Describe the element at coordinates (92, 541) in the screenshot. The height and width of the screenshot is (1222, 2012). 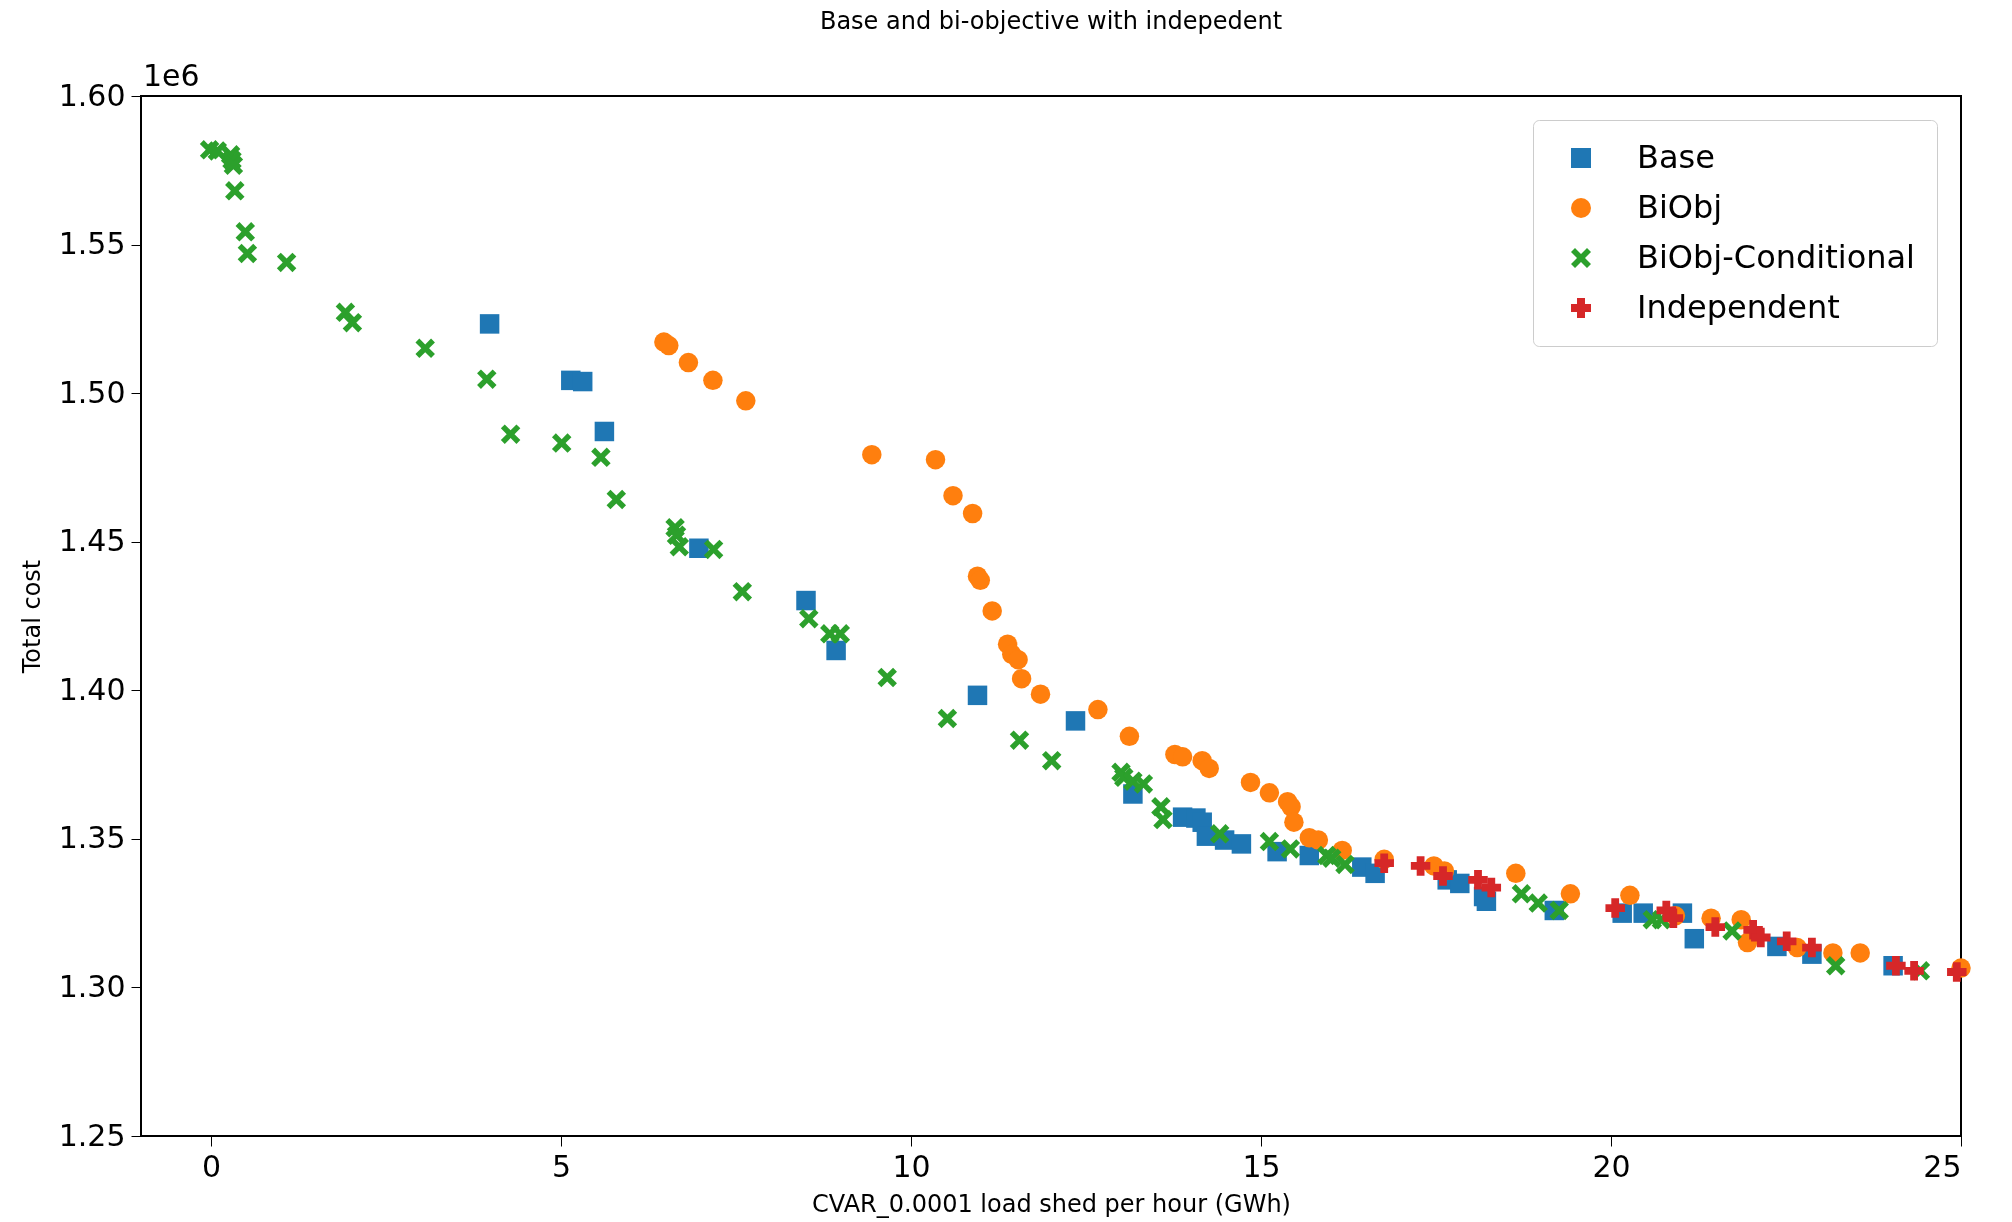
I see `y-tick-label: 1.45` at that location.